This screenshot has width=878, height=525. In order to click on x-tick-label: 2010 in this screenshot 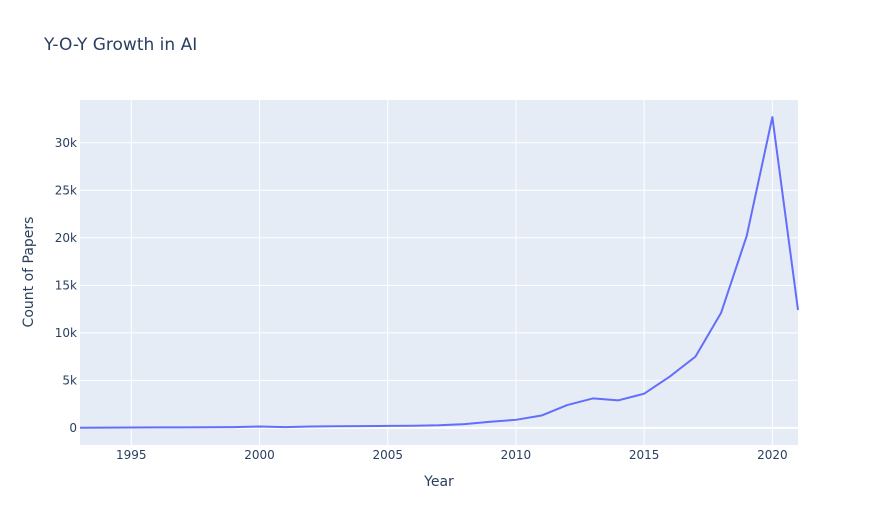, I will do `click(516, 455)`.